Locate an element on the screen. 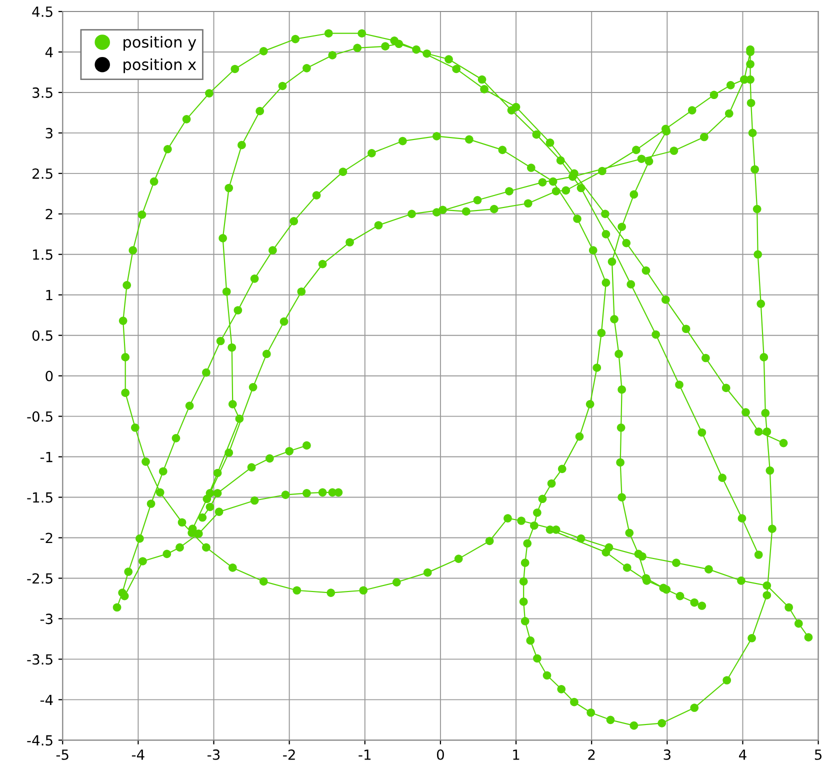 This screenshot has width=835, height=767. y-tick-label: 4.5 is located at coordinates (42, 11).